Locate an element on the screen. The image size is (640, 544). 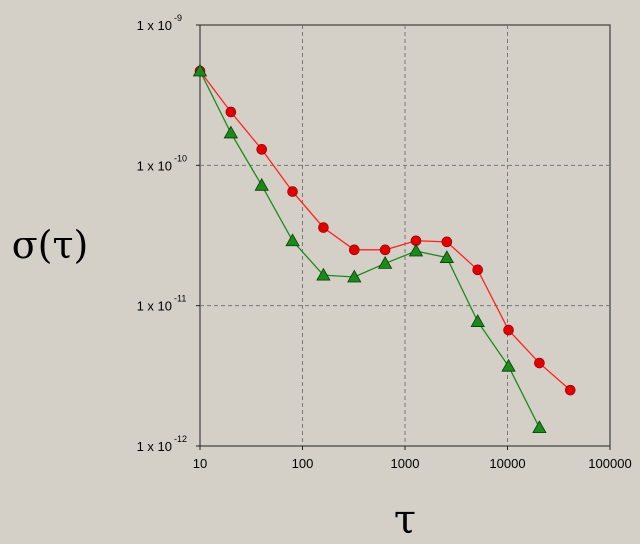
y-tick-exponent: -9 is located at coordinates (178, 18).